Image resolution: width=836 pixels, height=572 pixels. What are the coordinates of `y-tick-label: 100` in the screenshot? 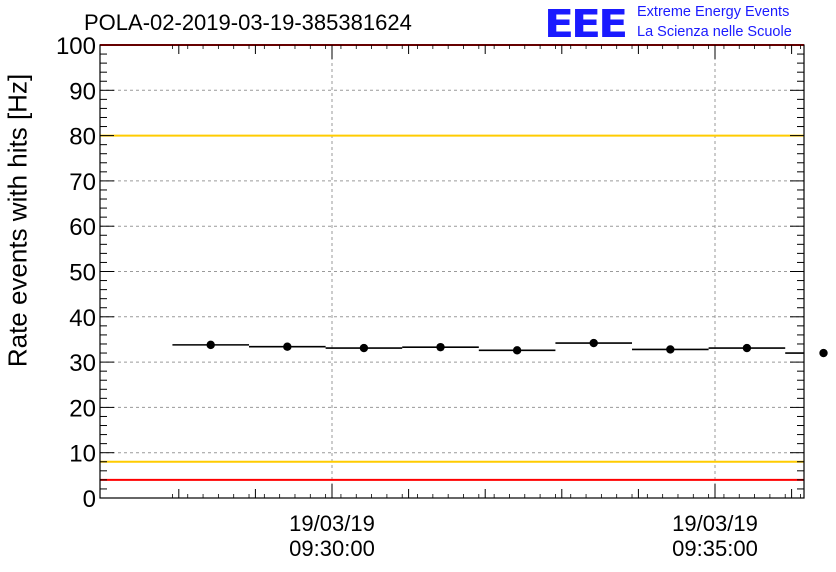 It's located at (76, 46).